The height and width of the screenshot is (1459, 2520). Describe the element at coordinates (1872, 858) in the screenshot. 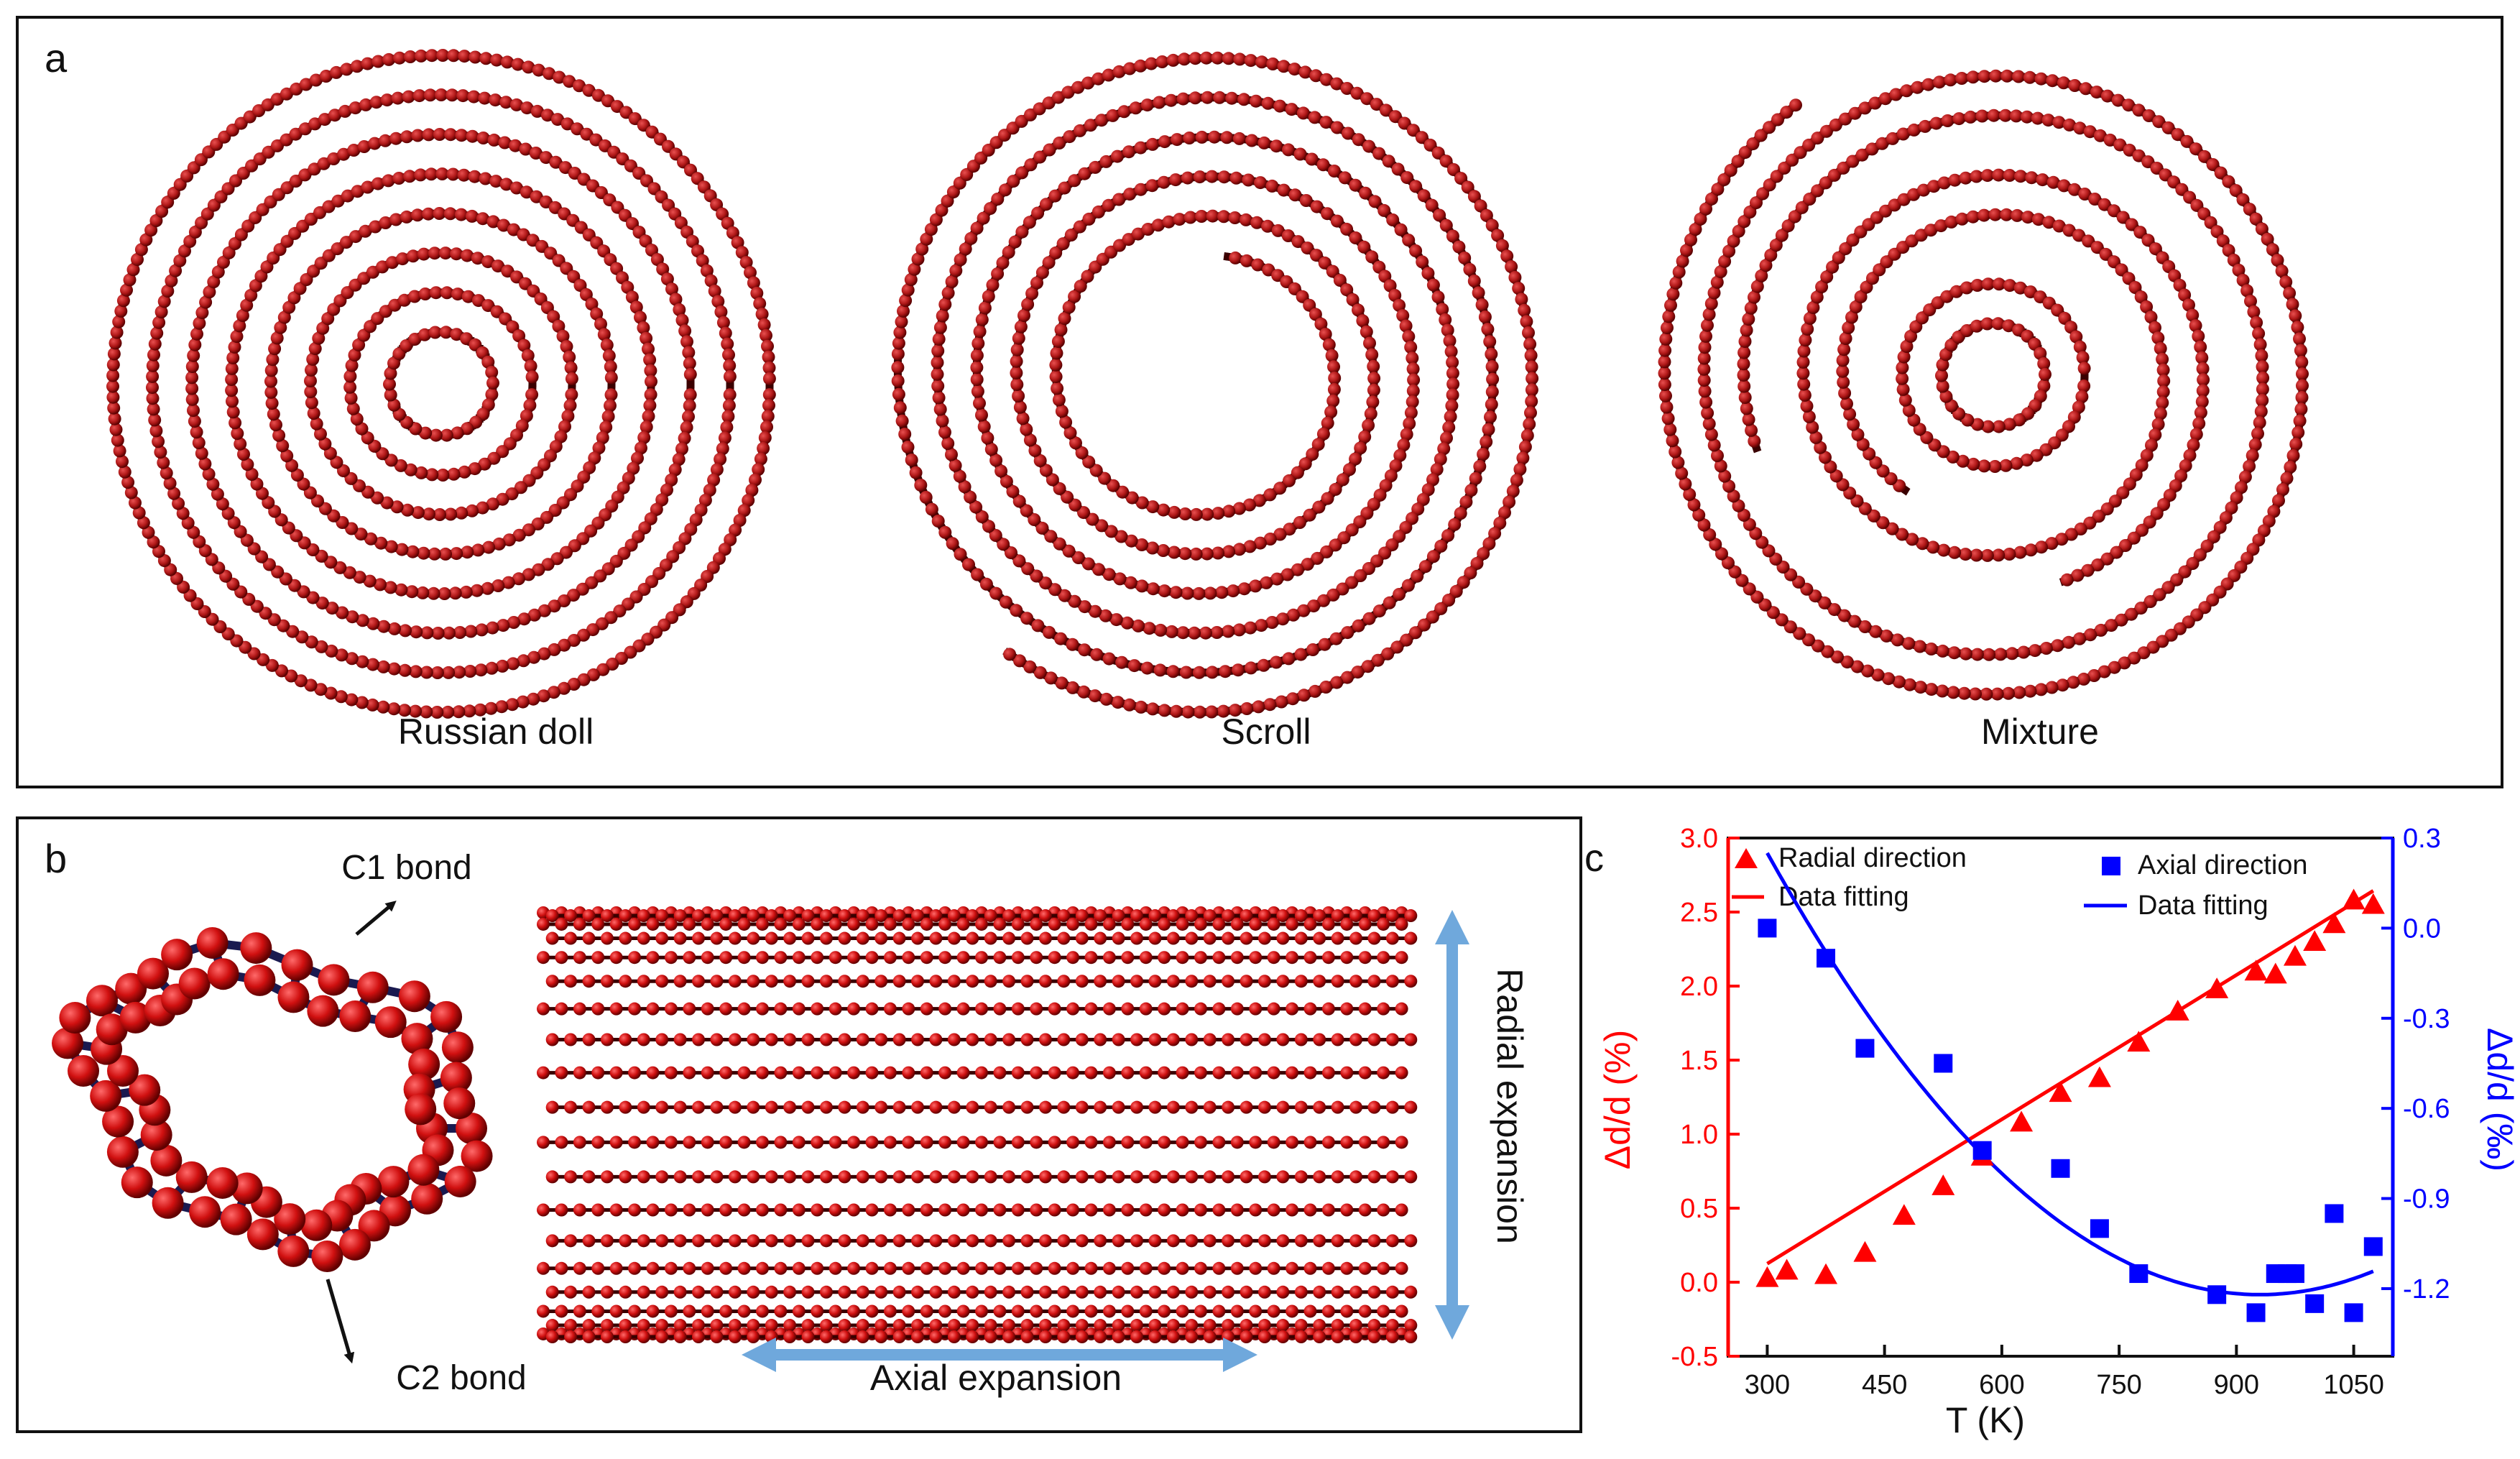

I see `legend-radial-label: Radial direction` at that location.